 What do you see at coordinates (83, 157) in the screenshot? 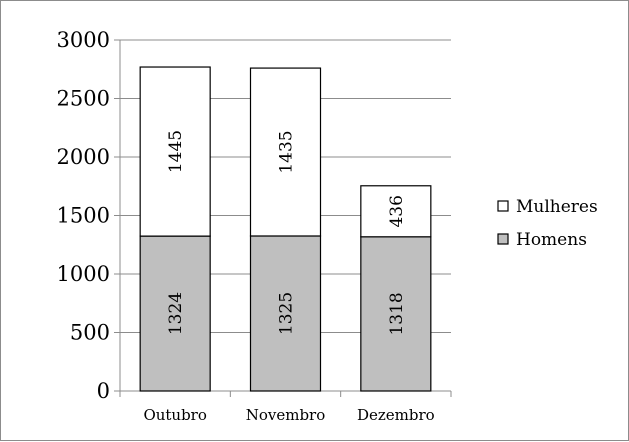
I see `y-tick-label: 2000` at bounding box center [83, 157].